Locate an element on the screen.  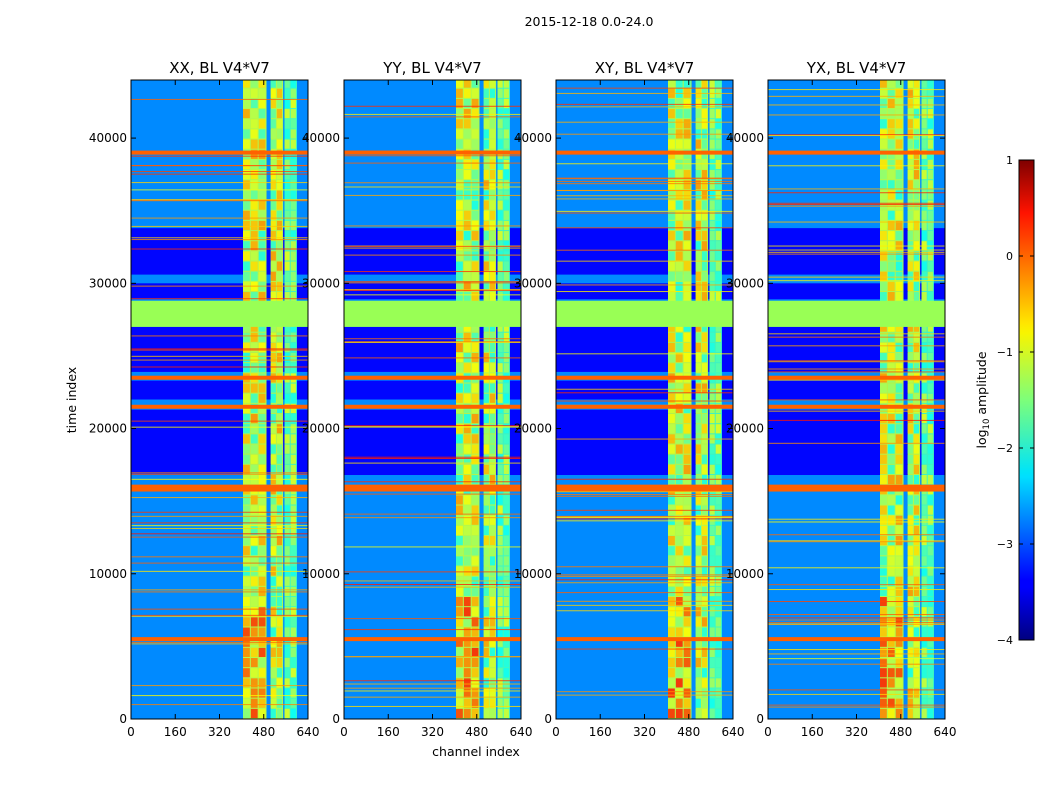
y-tick-label: 20000 is located at coordinates (108, 429).